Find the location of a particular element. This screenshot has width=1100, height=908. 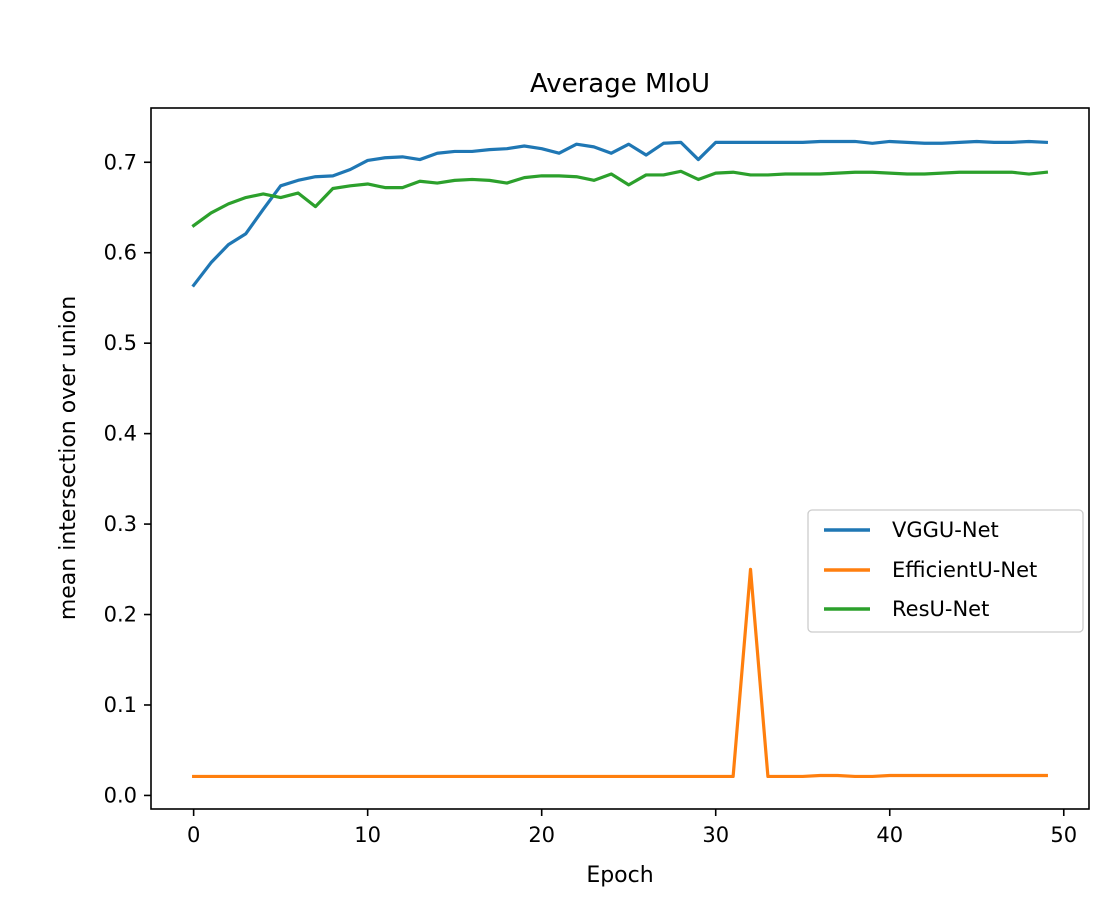

y-tick-label: 0.7 is located at coordinates (120, 162).